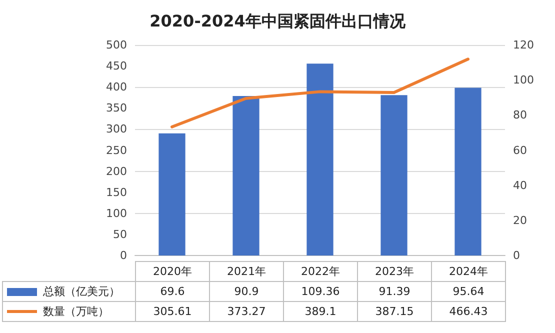 The height and width of the screenshot is (333, 555). What do you see at coordinates (516, 255) in the screenshot?
I see `y2-tick-label: 0` at bounding box center [516, 255].